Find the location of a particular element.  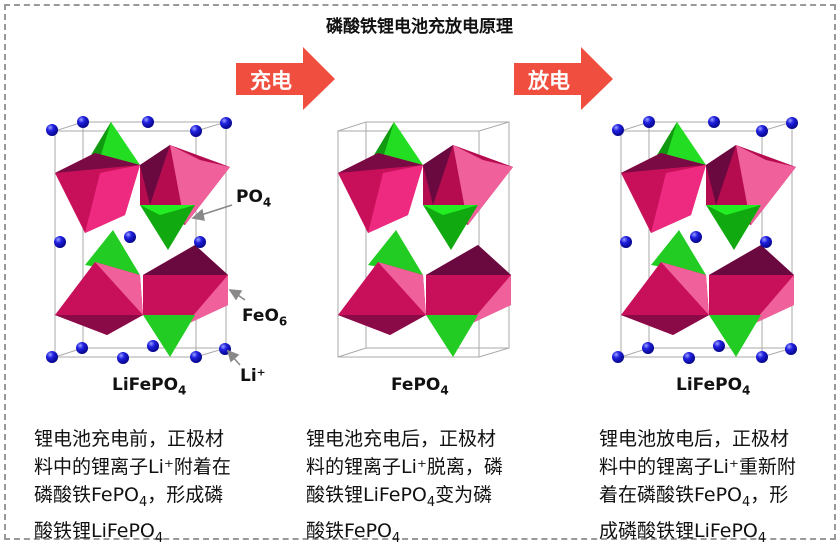

diagram-title: 磷酸铁锂电池充放电原理 is located at coordinates (419, 27).